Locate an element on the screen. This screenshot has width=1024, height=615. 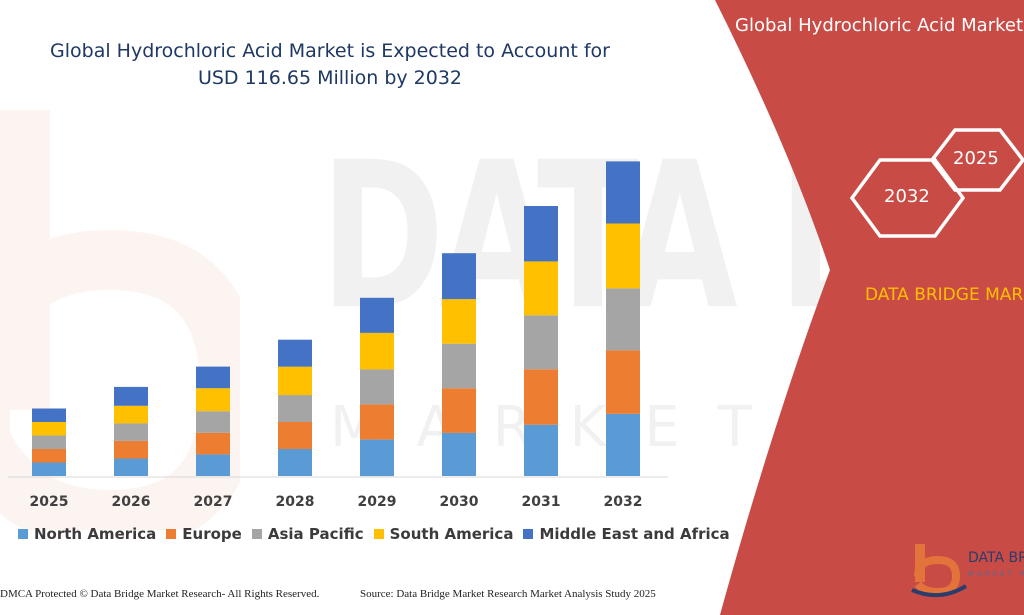
hex-label-2032: 2032 is located at coordinates (907, 196).